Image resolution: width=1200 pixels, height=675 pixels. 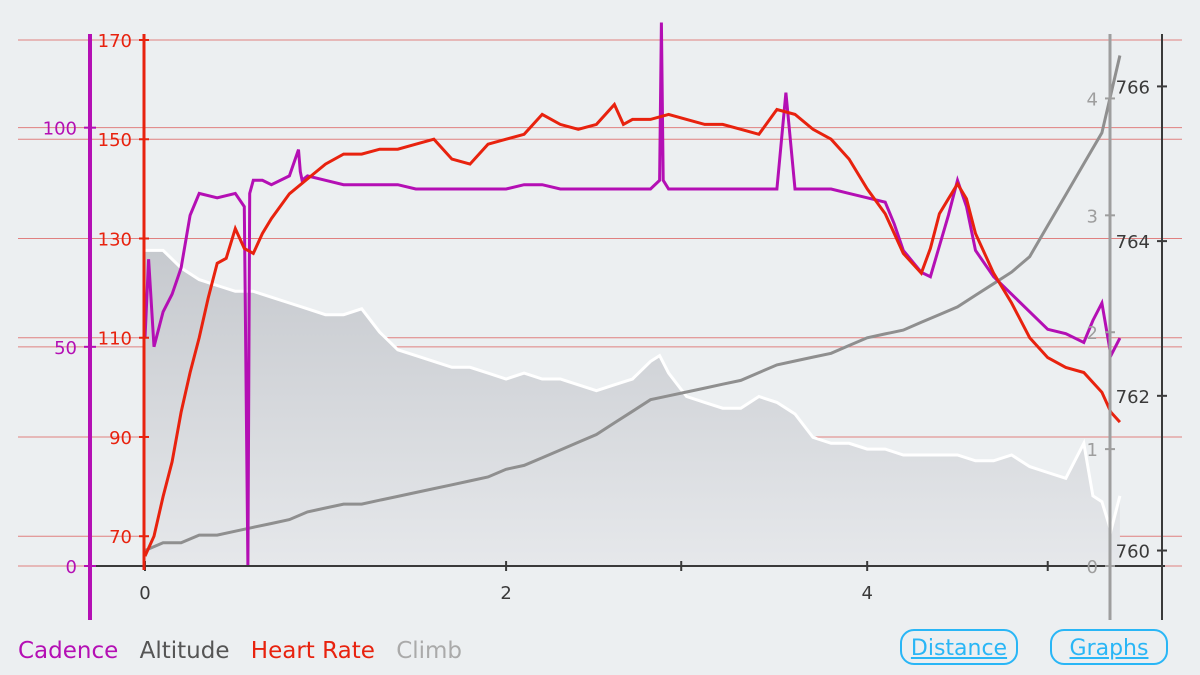 What do you see at coordinates (1133, 87) in the screenshot?
I see `altitude-tick-label: 766` at bounding box center [1133, 87].